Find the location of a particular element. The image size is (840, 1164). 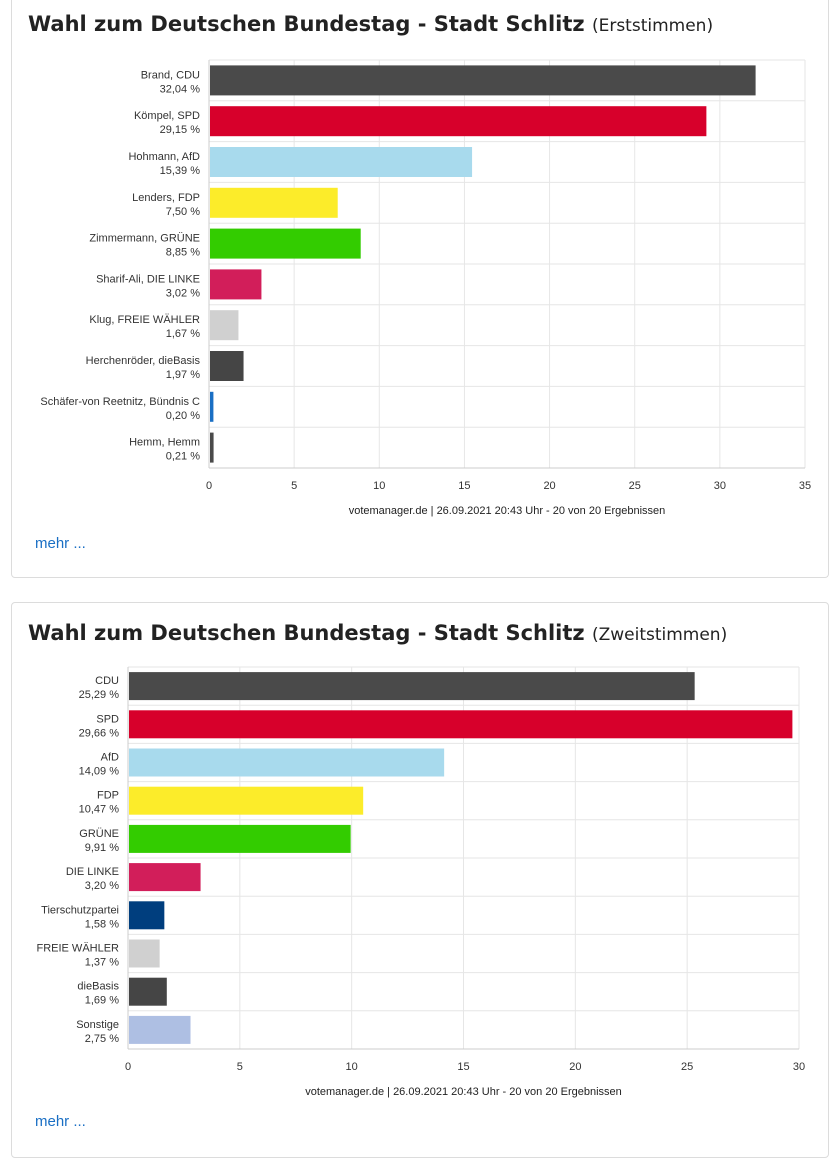

category-label: DIE LINKE is located at coordinates (92, 872).